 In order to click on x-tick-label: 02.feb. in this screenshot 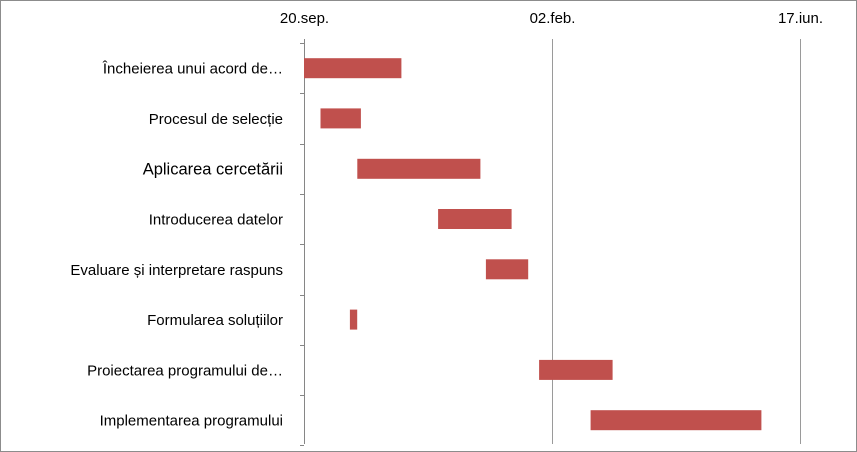, I will do `click(553, 18)`.